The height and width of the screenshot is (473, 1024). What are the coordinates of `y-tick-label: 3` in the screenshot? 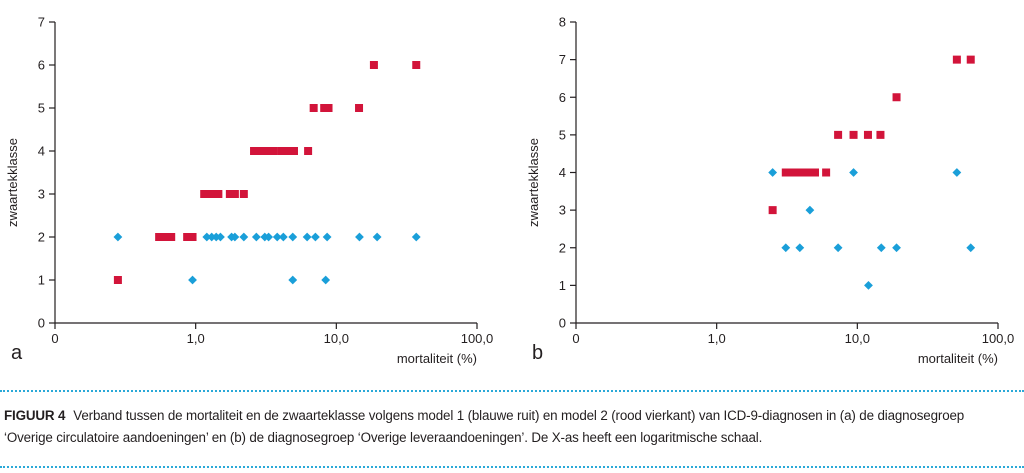 It's located at (562, 210).